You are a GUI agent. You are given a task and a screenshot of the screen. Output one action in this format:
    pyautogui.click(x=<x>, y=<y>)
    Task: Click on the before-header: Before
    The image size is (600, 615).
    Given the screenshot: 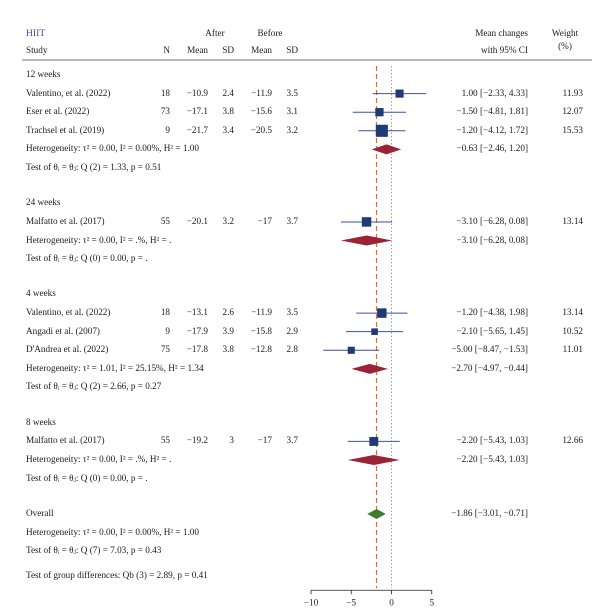 What is the action you would take?
    pyautogui.click(x=270, y=33)
    